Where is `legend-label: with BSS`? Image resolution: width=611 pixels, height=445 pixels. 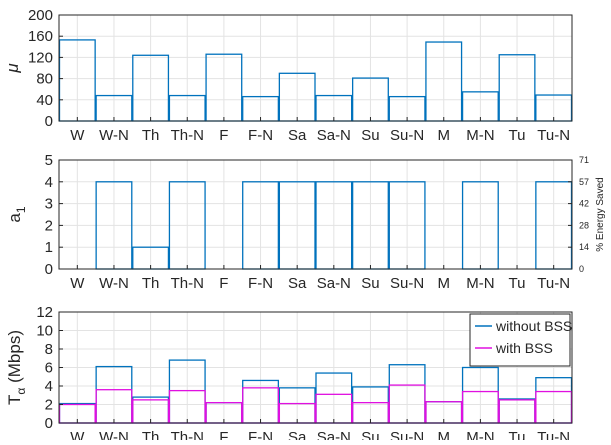
legend-label: with BSS is located at coordinates (524, 348).